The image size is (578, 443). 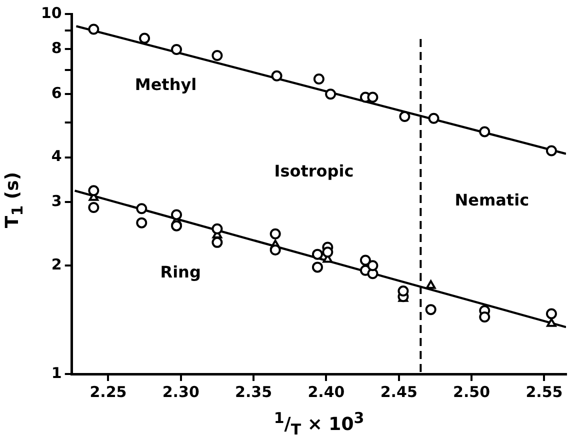 I want to click on x-tick-label: 2.25, so click(x=108, y=391).